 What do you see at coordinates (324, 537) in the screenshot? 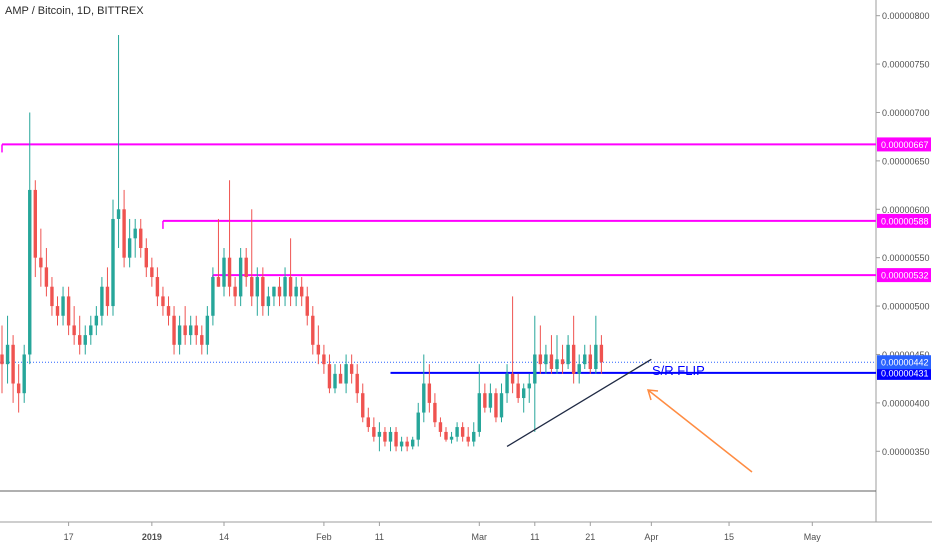
I see `x-tick-label: Feb` at bounding box center [324, 537].